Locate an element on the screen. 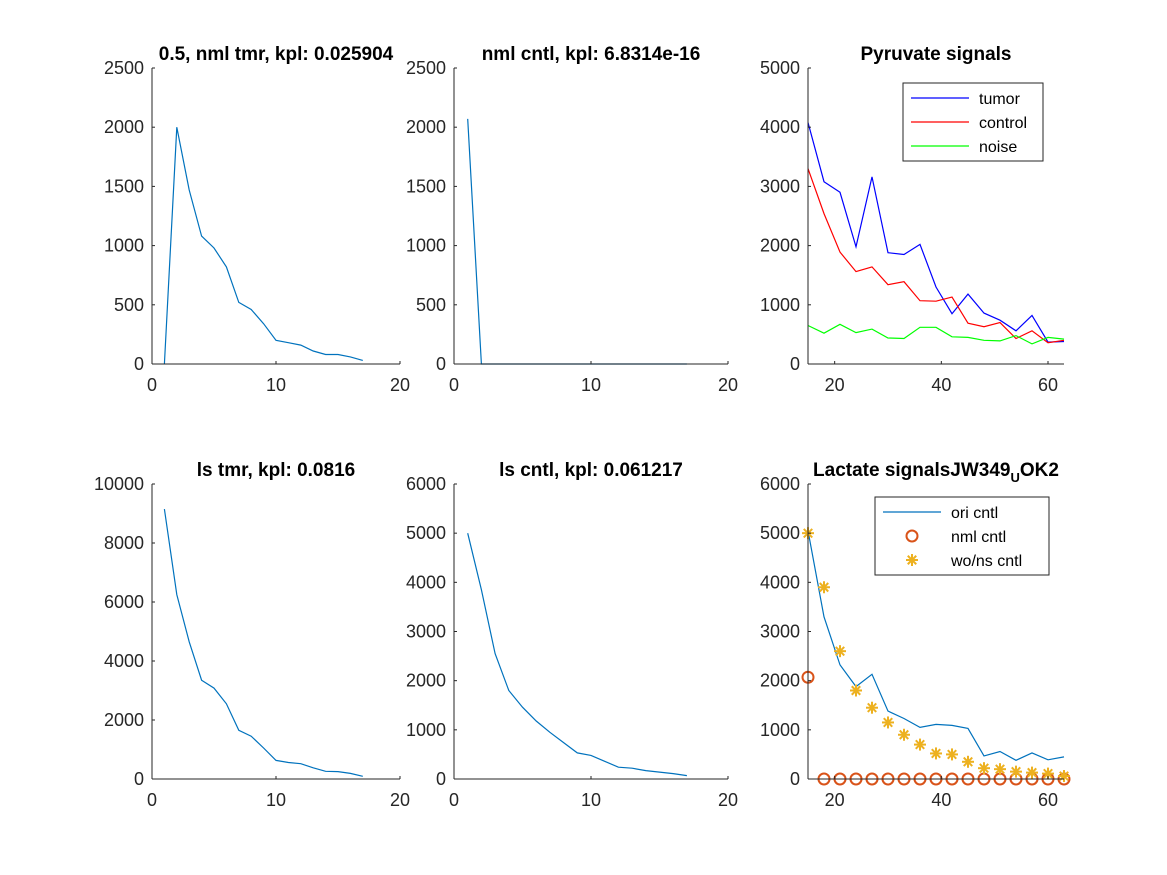 Image resolution: width=1167 pixels, height=875 pixels. subplot-title: ls cntl, kpl: 0.061217 is located at coordinates (591, 470).